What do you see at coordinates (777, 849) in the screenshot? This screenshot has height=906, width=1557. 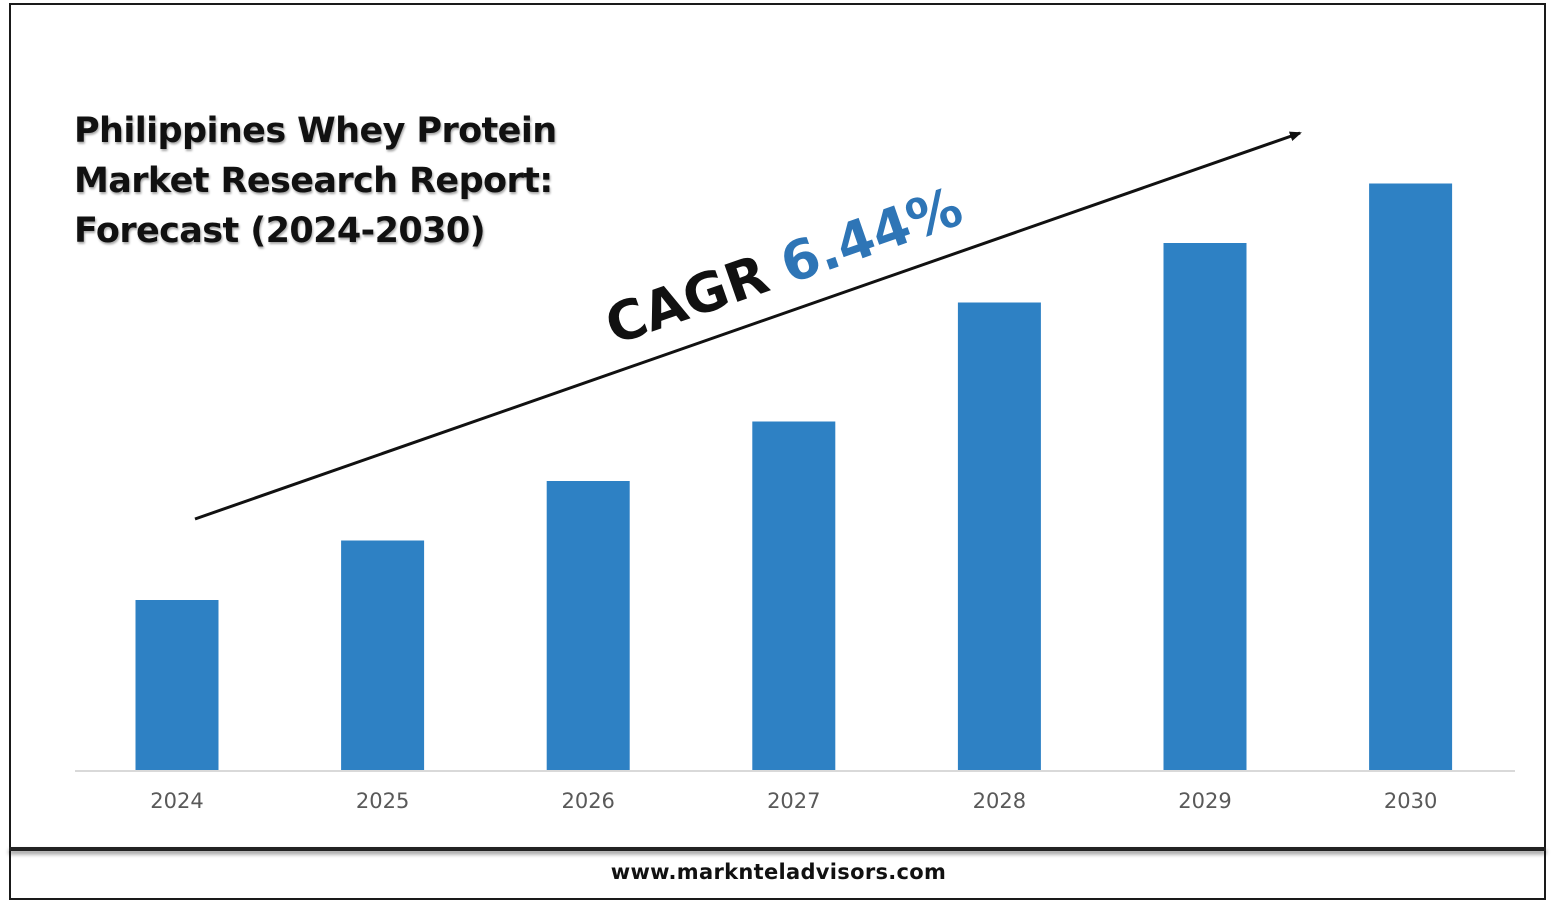 I see `footer-divider` at bounding box center [777, 849].